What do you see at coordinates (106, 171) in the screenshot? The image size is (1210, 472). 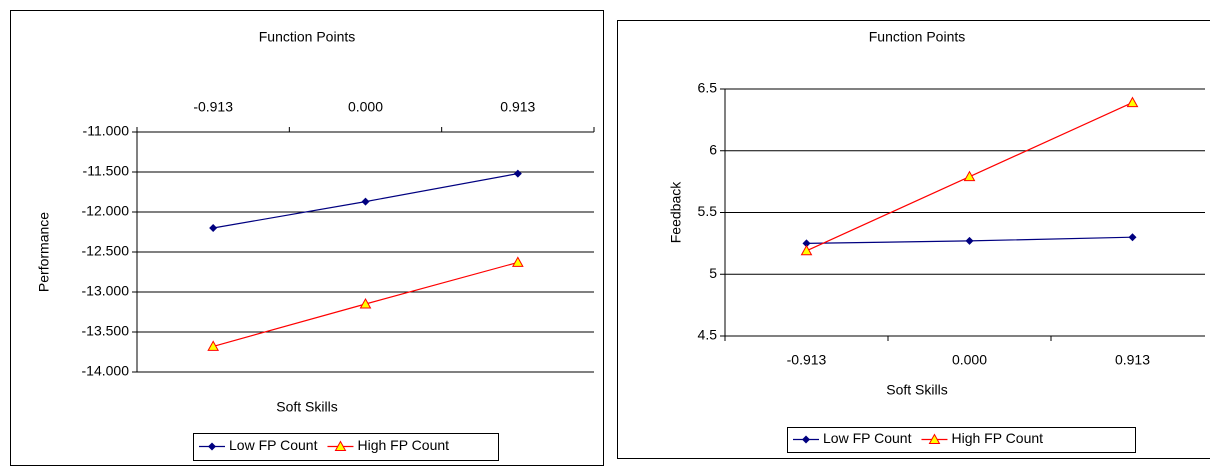 I see `y-tick-label: -11.500` at bounding box center [106, 171].